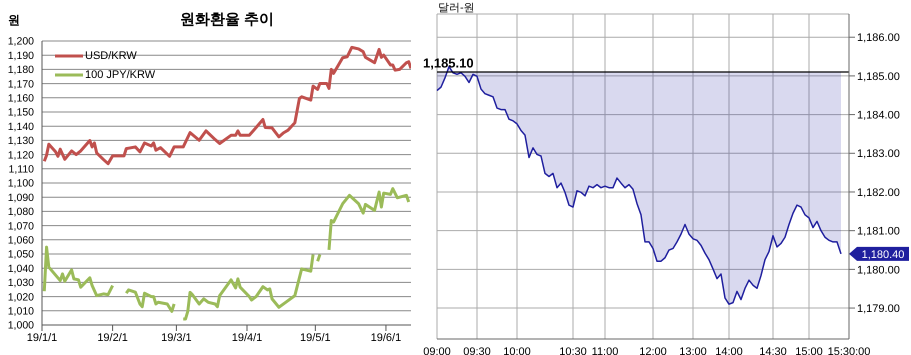 The height and width of the screenshot is (355, 911). What do you see at coordinates (21, 226) in the screenshot?
I see `y-tick-label: 1,070` at bounding box center [21, 226].